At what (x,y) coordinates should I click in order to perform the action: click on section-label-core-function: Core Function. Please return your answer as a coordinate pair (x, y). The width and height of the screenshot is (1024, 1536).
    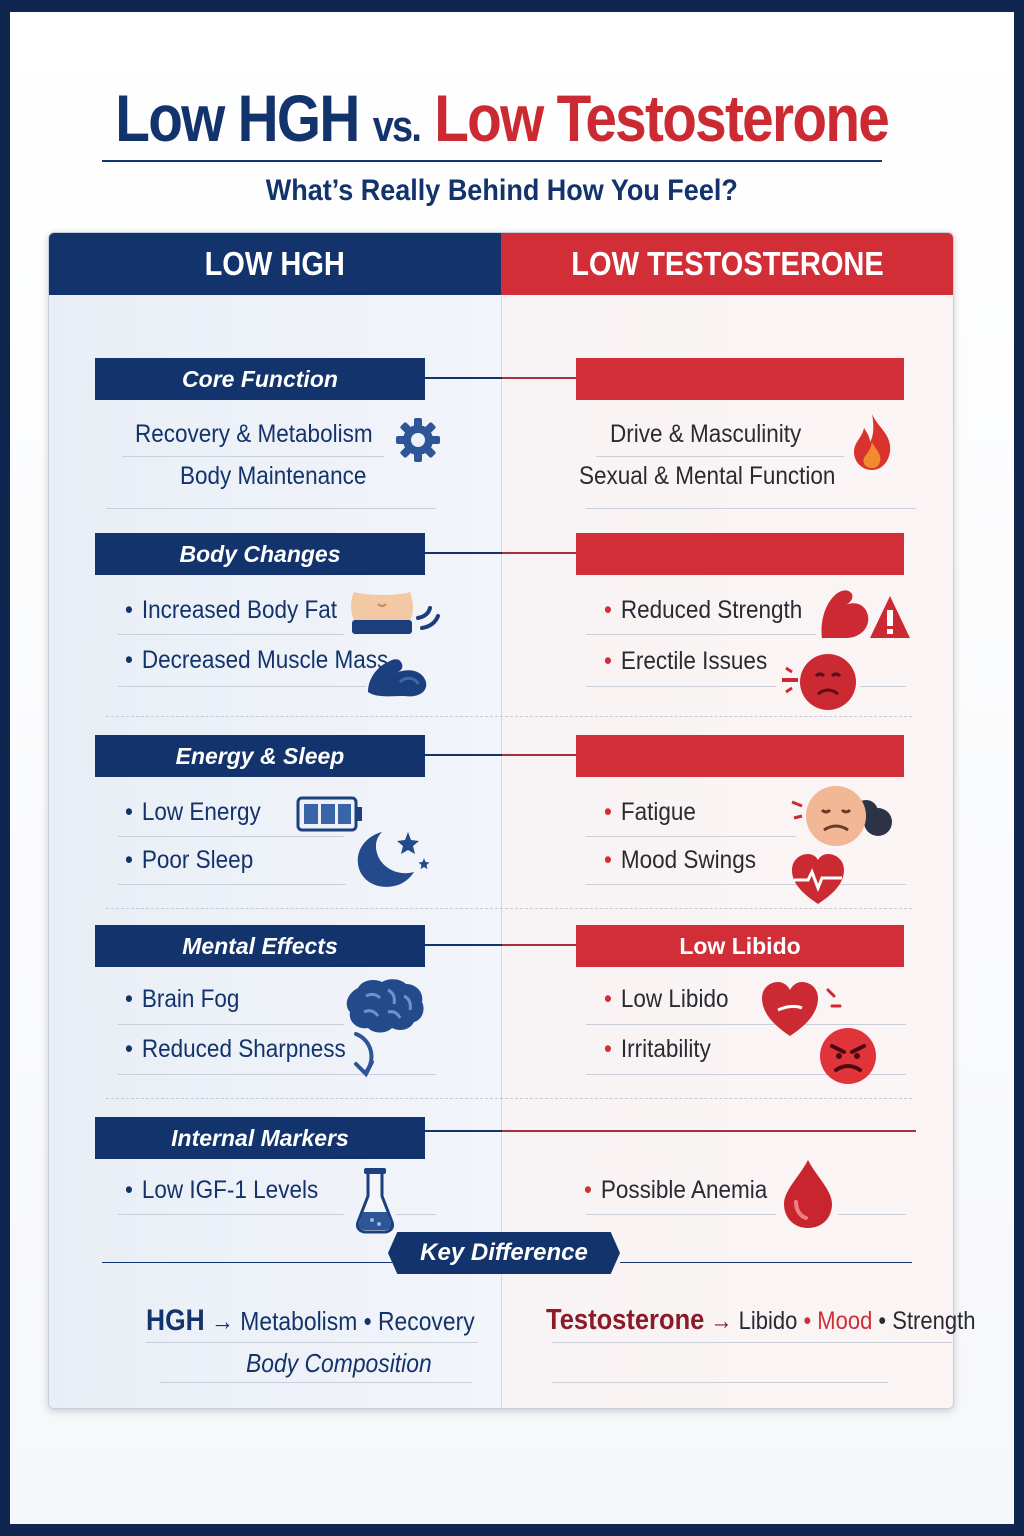
    Looking at the image, I should click on (260, 379).